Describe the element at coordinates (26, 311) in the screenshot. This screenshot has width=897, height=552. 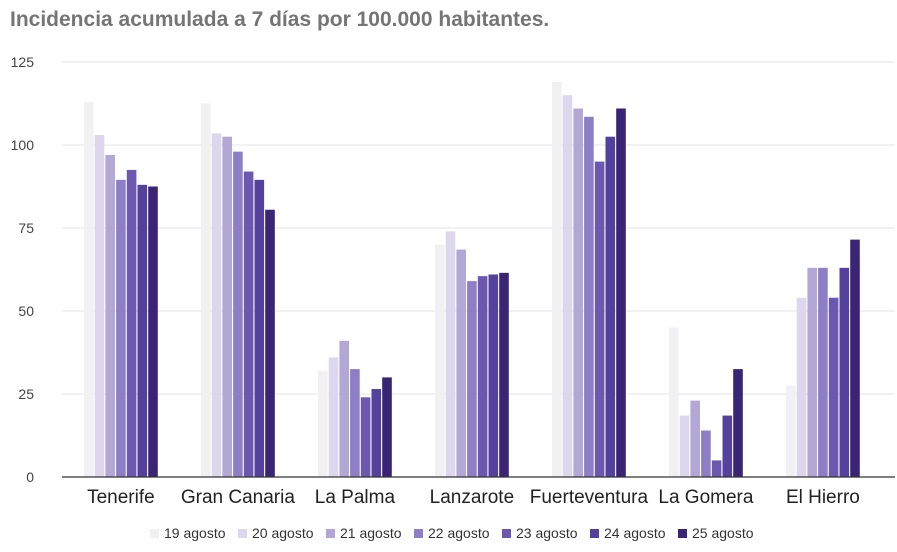
I see `y-tick-label: 50` at that location.